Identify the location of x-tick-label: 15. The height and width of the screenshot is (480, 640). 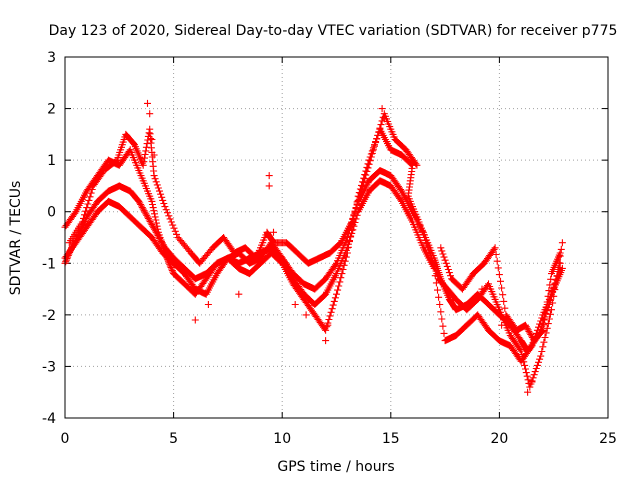
(391, 439).